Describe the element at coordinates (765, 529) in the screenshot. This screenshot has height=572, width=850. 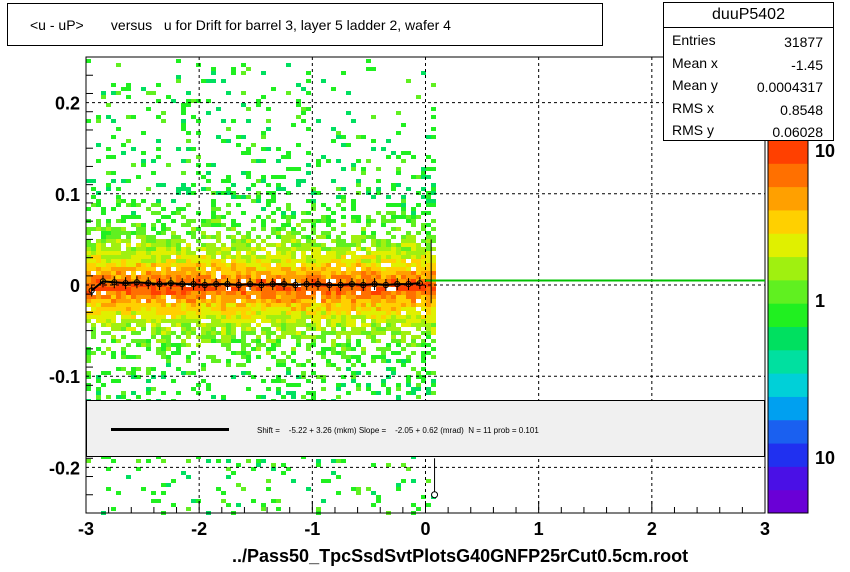
I see `x-tick-label: 3` at that location.